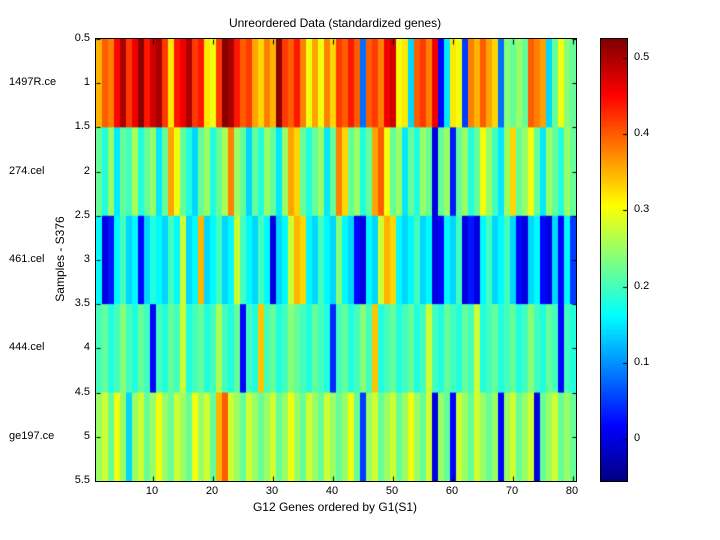 The image size is (720, 540). I want to click on colorbar-tick-label: 0.4, so click(642, 133).